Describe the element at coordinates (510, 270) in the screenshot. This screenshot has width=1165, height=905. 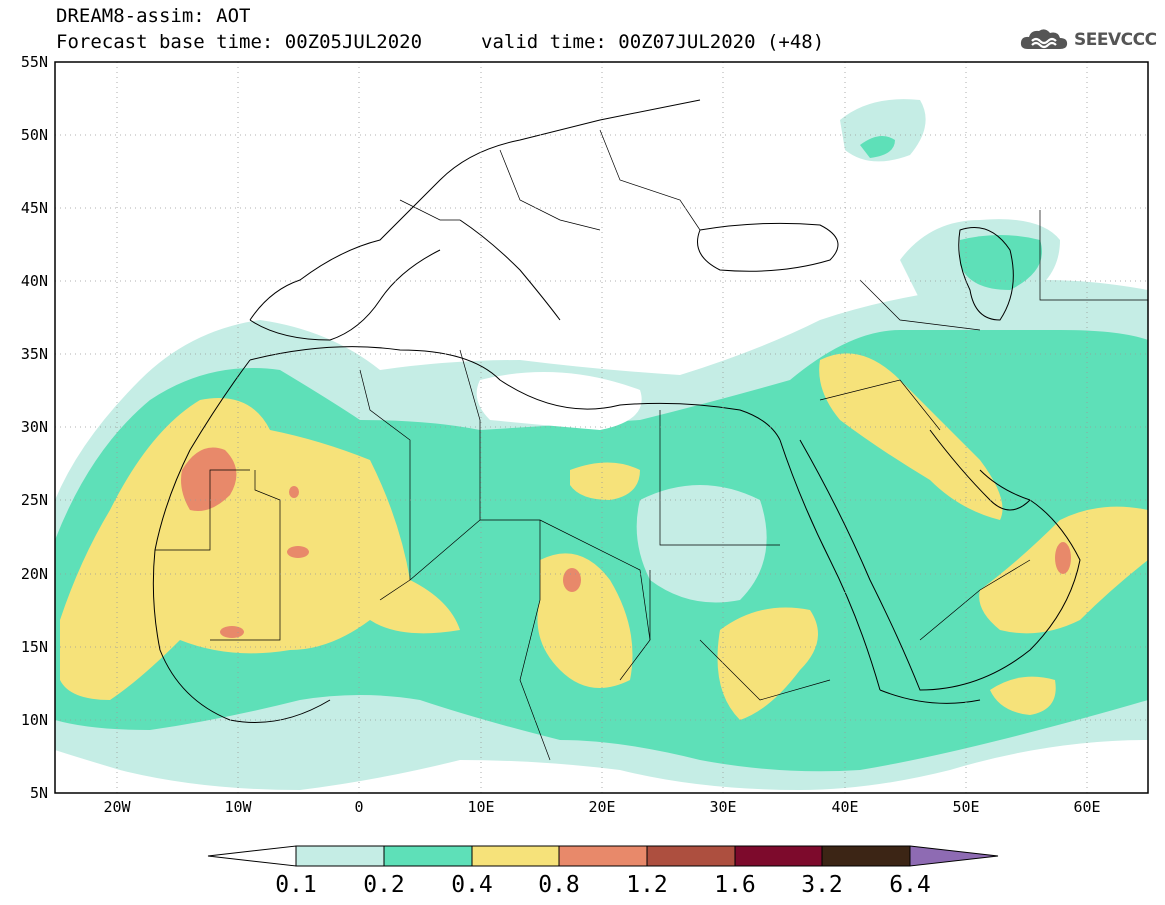
I see `coast-italy` at that location.